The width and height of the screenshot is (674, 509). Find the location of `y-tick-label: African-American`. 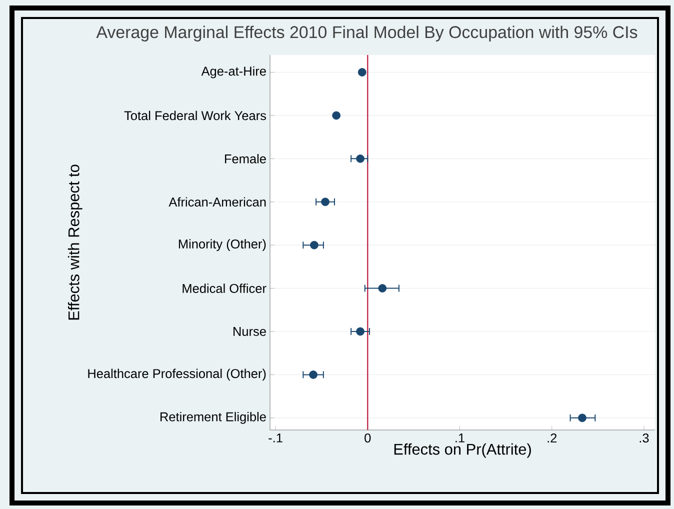

y-tick-label: African-American is located at coordinates (217, 202).